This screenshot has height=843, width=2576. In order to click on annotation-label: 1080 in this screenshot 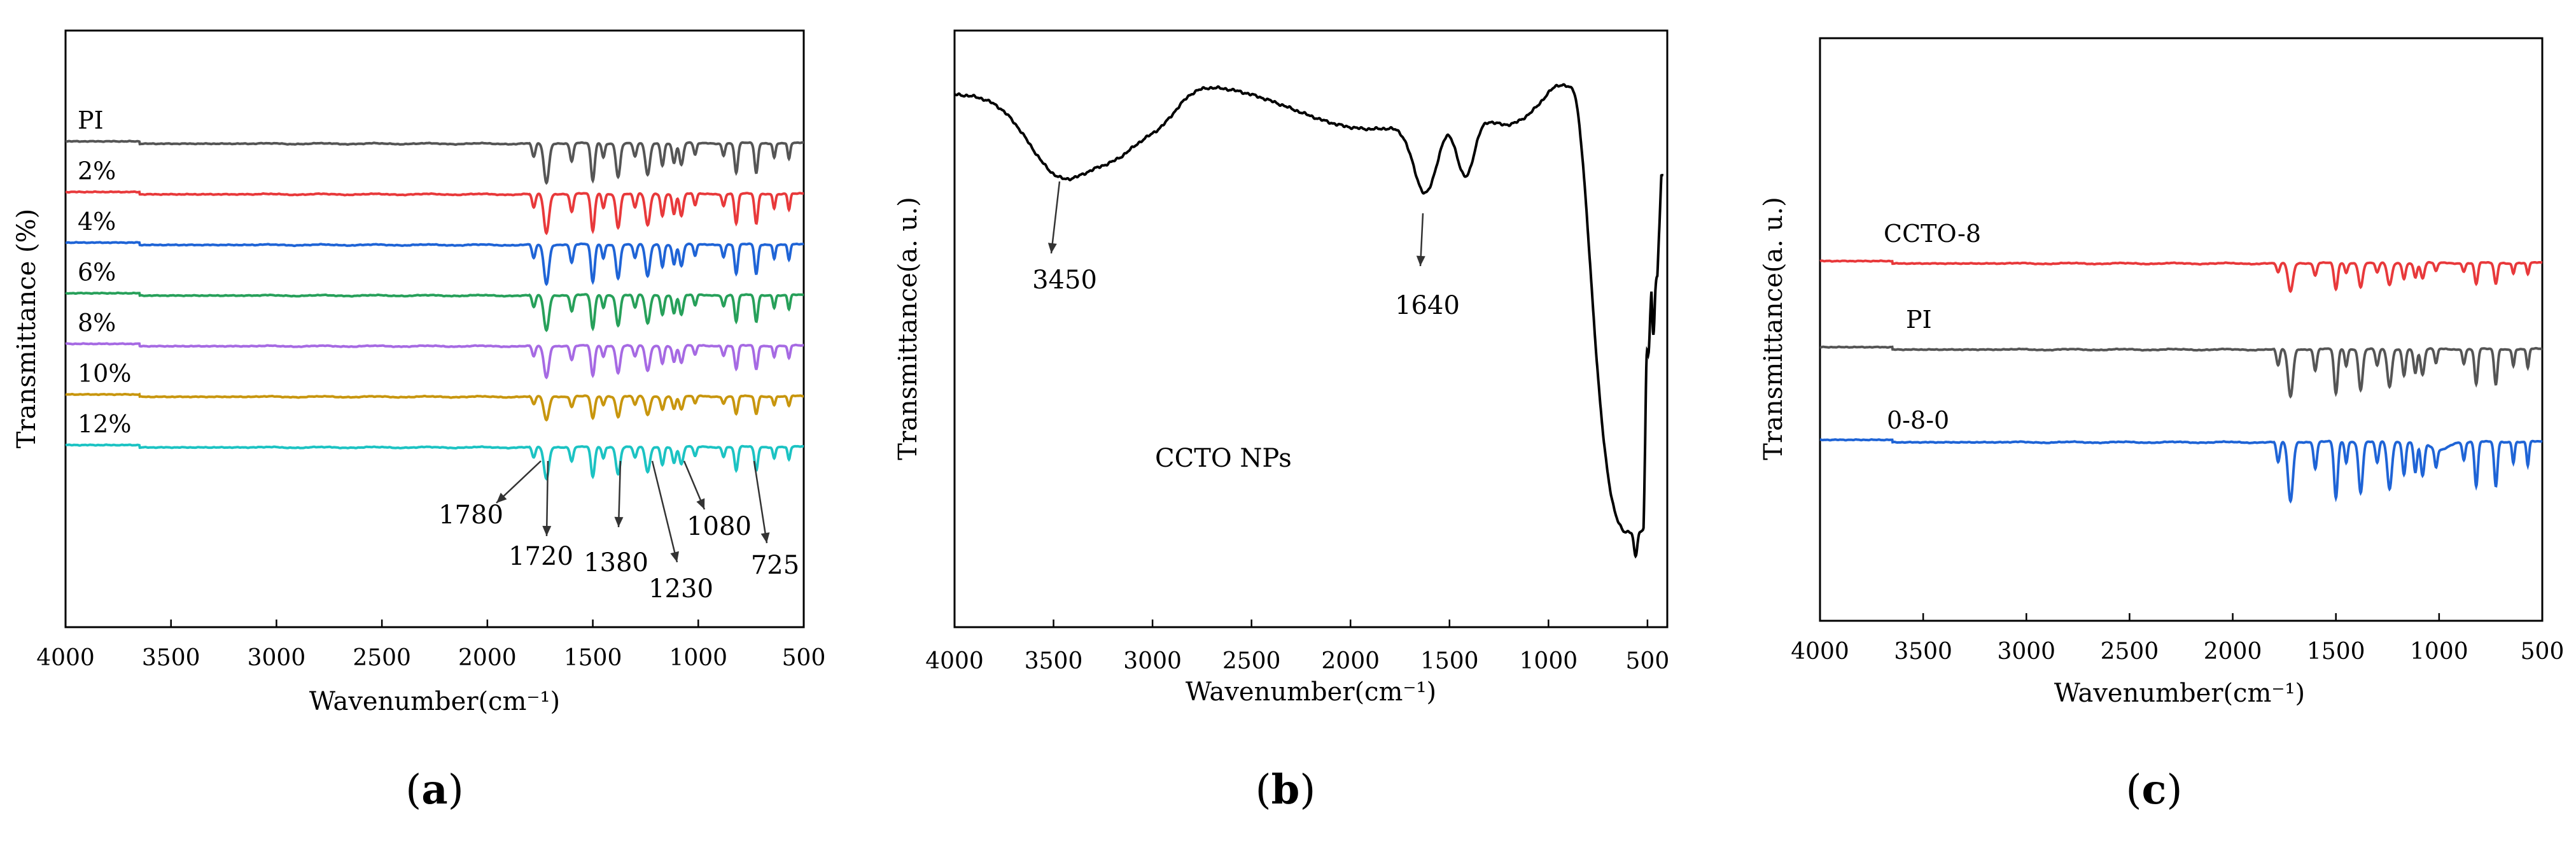, I will do `click(719, 526)`.